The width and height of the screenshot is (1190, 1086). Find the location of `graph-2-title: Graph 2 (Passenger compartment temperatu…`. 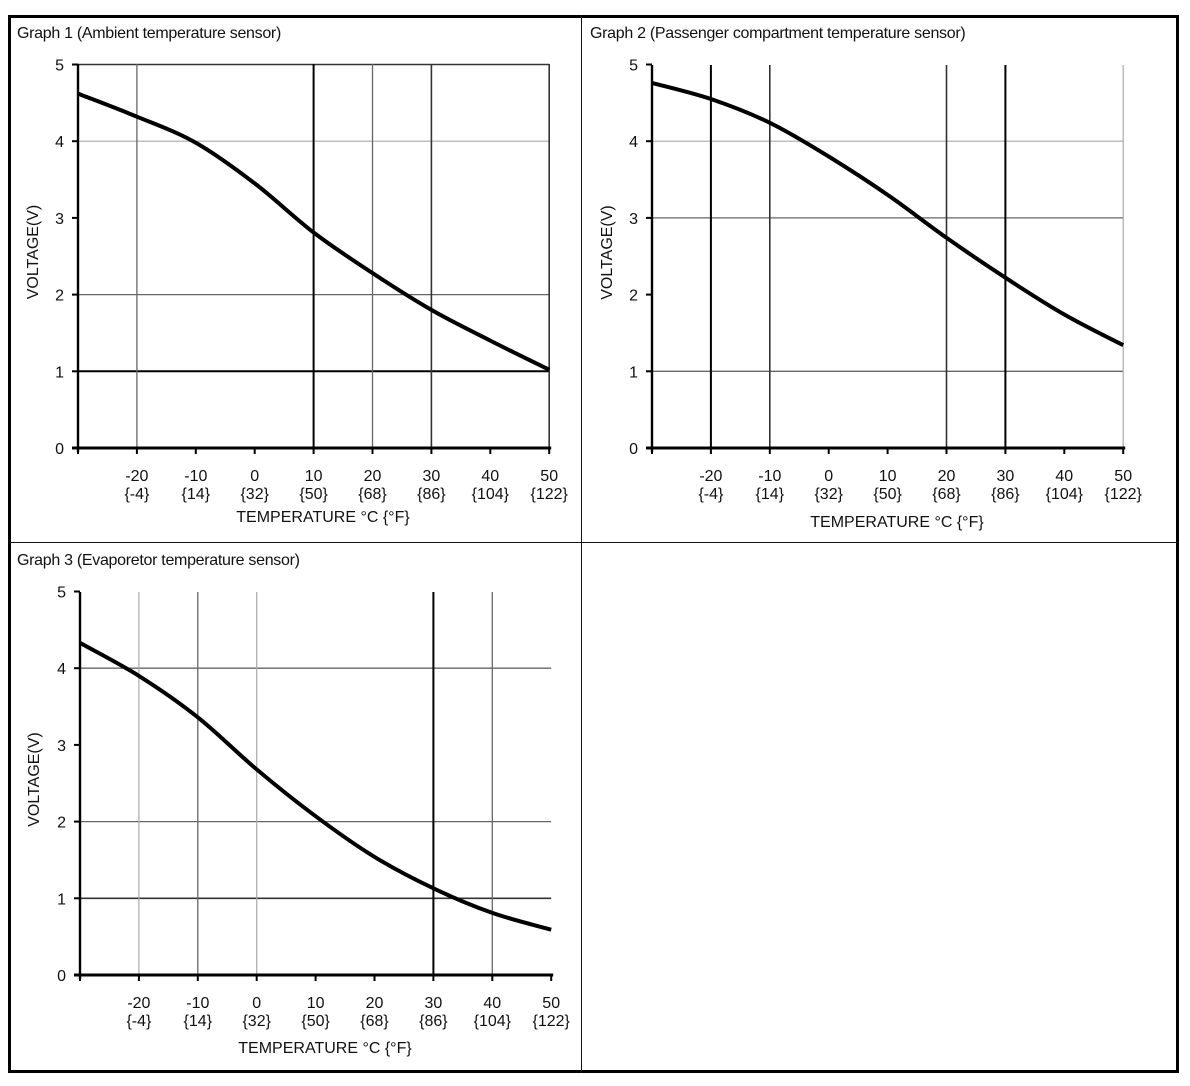

graph-2-title: Graph 2 (Passenger compartment temperatu… is located at coordinates (778, 33).